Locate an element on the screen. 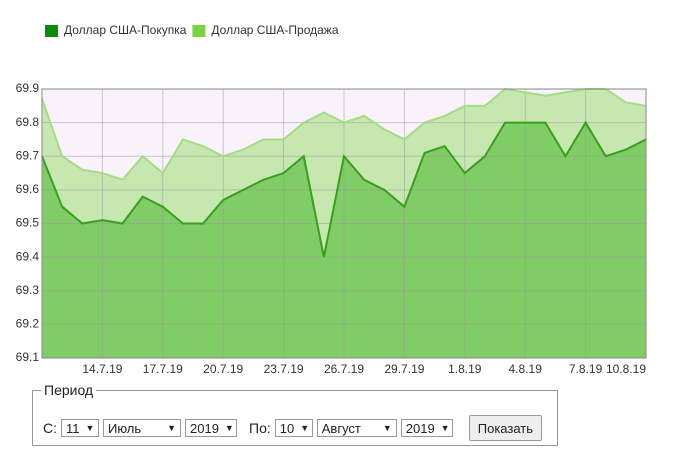 Image resolution: width=677 pixels, height=464 pixels. legend-label: Доллар США-Продажа is located at coordinates (274, 30).